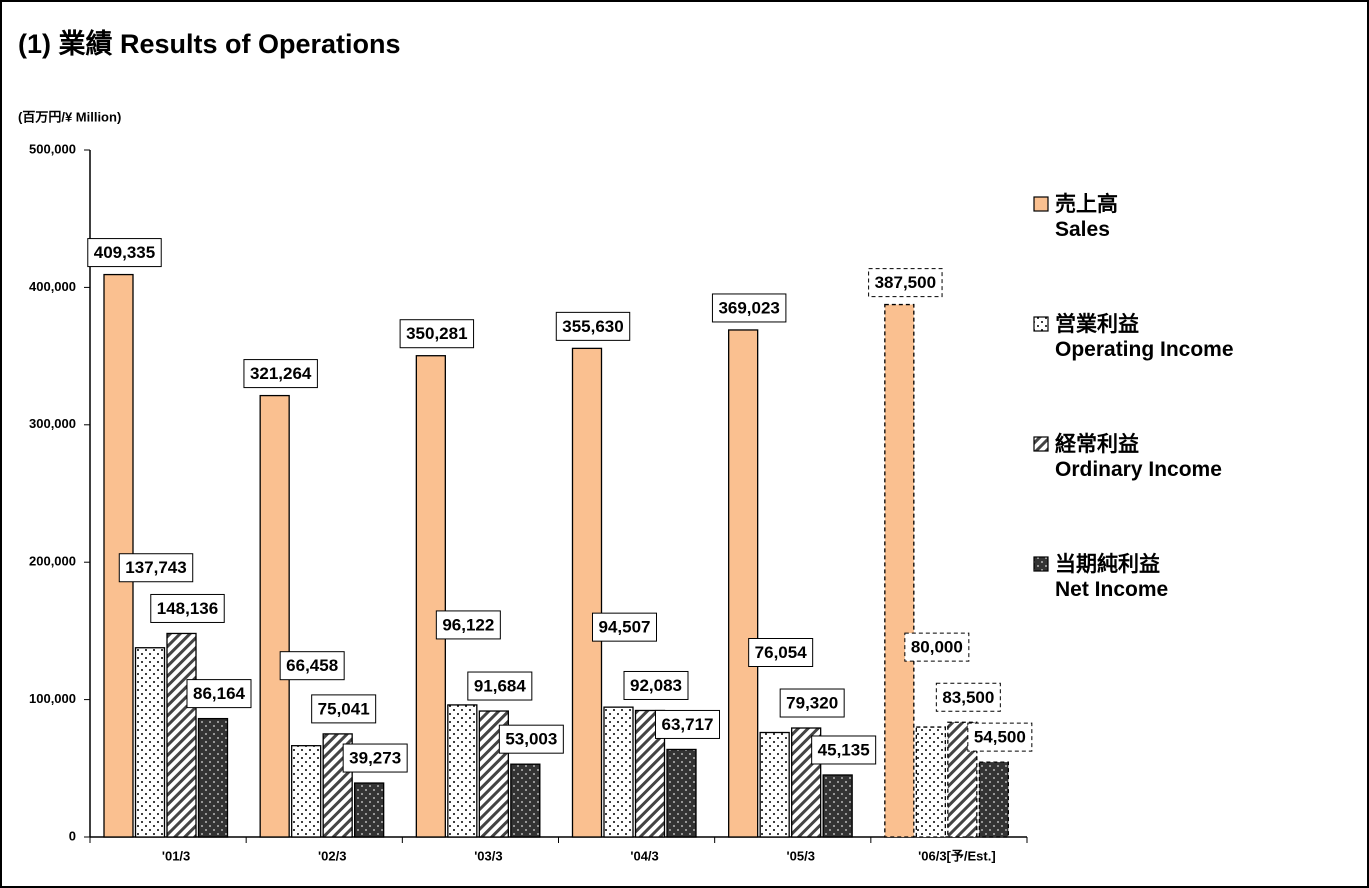 The height and width of the screenshot is (888, 1369). What do you see at coordinates (801, 855) in the screenshot?
I see `x-tick-label: '05/3` at bounding box center [801, 855].